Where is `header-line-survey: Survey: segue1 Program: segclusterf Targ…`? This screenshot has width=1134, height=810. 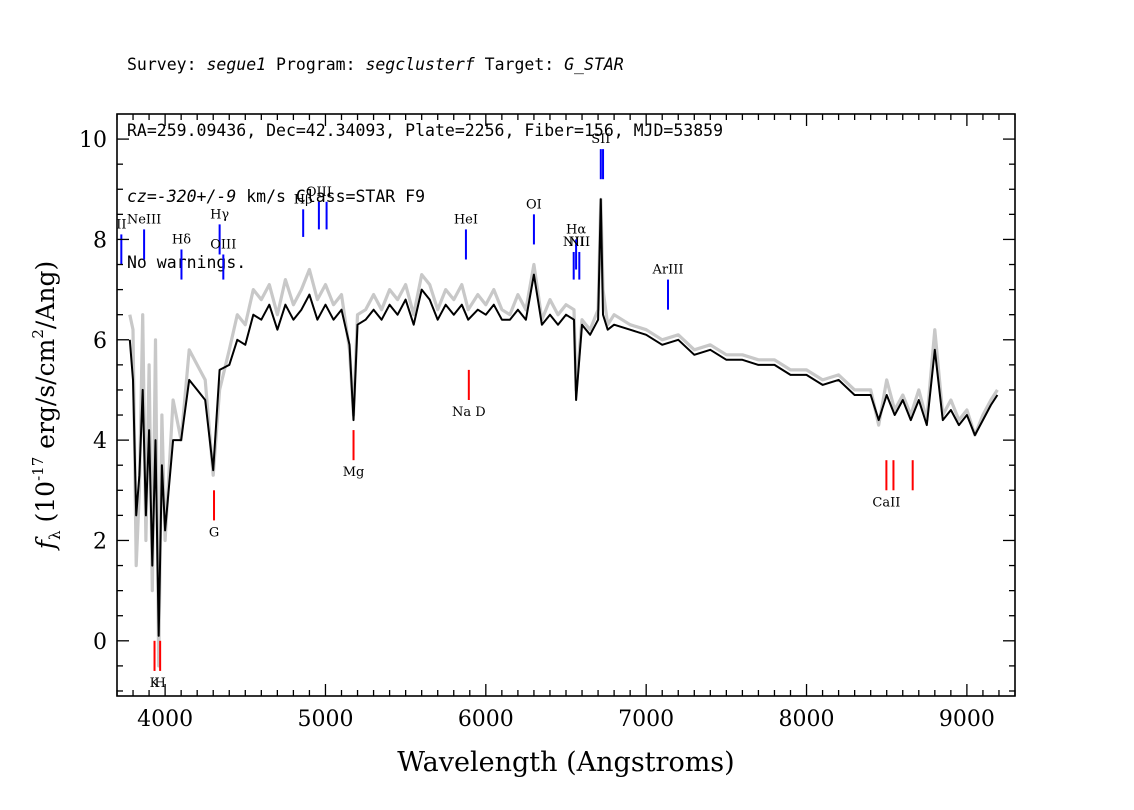
header-line-survey: Survey: segue1 Program: segclusterf Targ… is located at coordinates (425, 65).